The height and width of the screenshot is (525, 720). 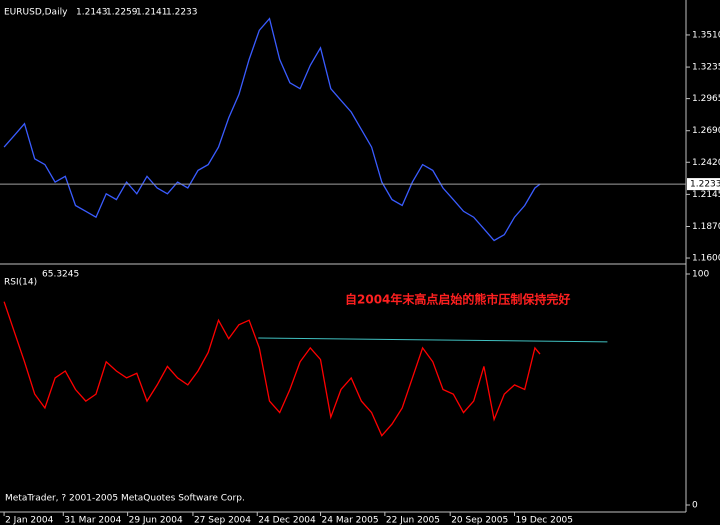 What do you see at coordinates (706, 195) in the screenshot?
I see `y-tick-label: 1.2145` at bounding box center [706, 195].